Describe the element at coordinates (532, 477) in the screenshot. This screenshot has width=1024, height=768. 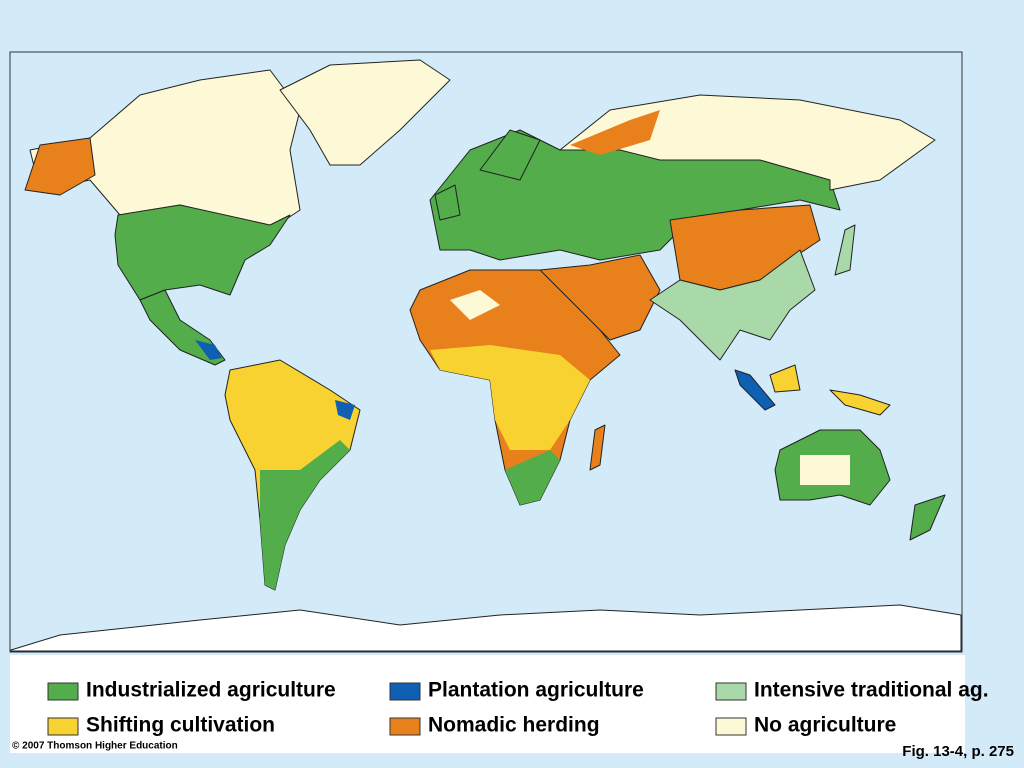
I see `africa-south` at that location.